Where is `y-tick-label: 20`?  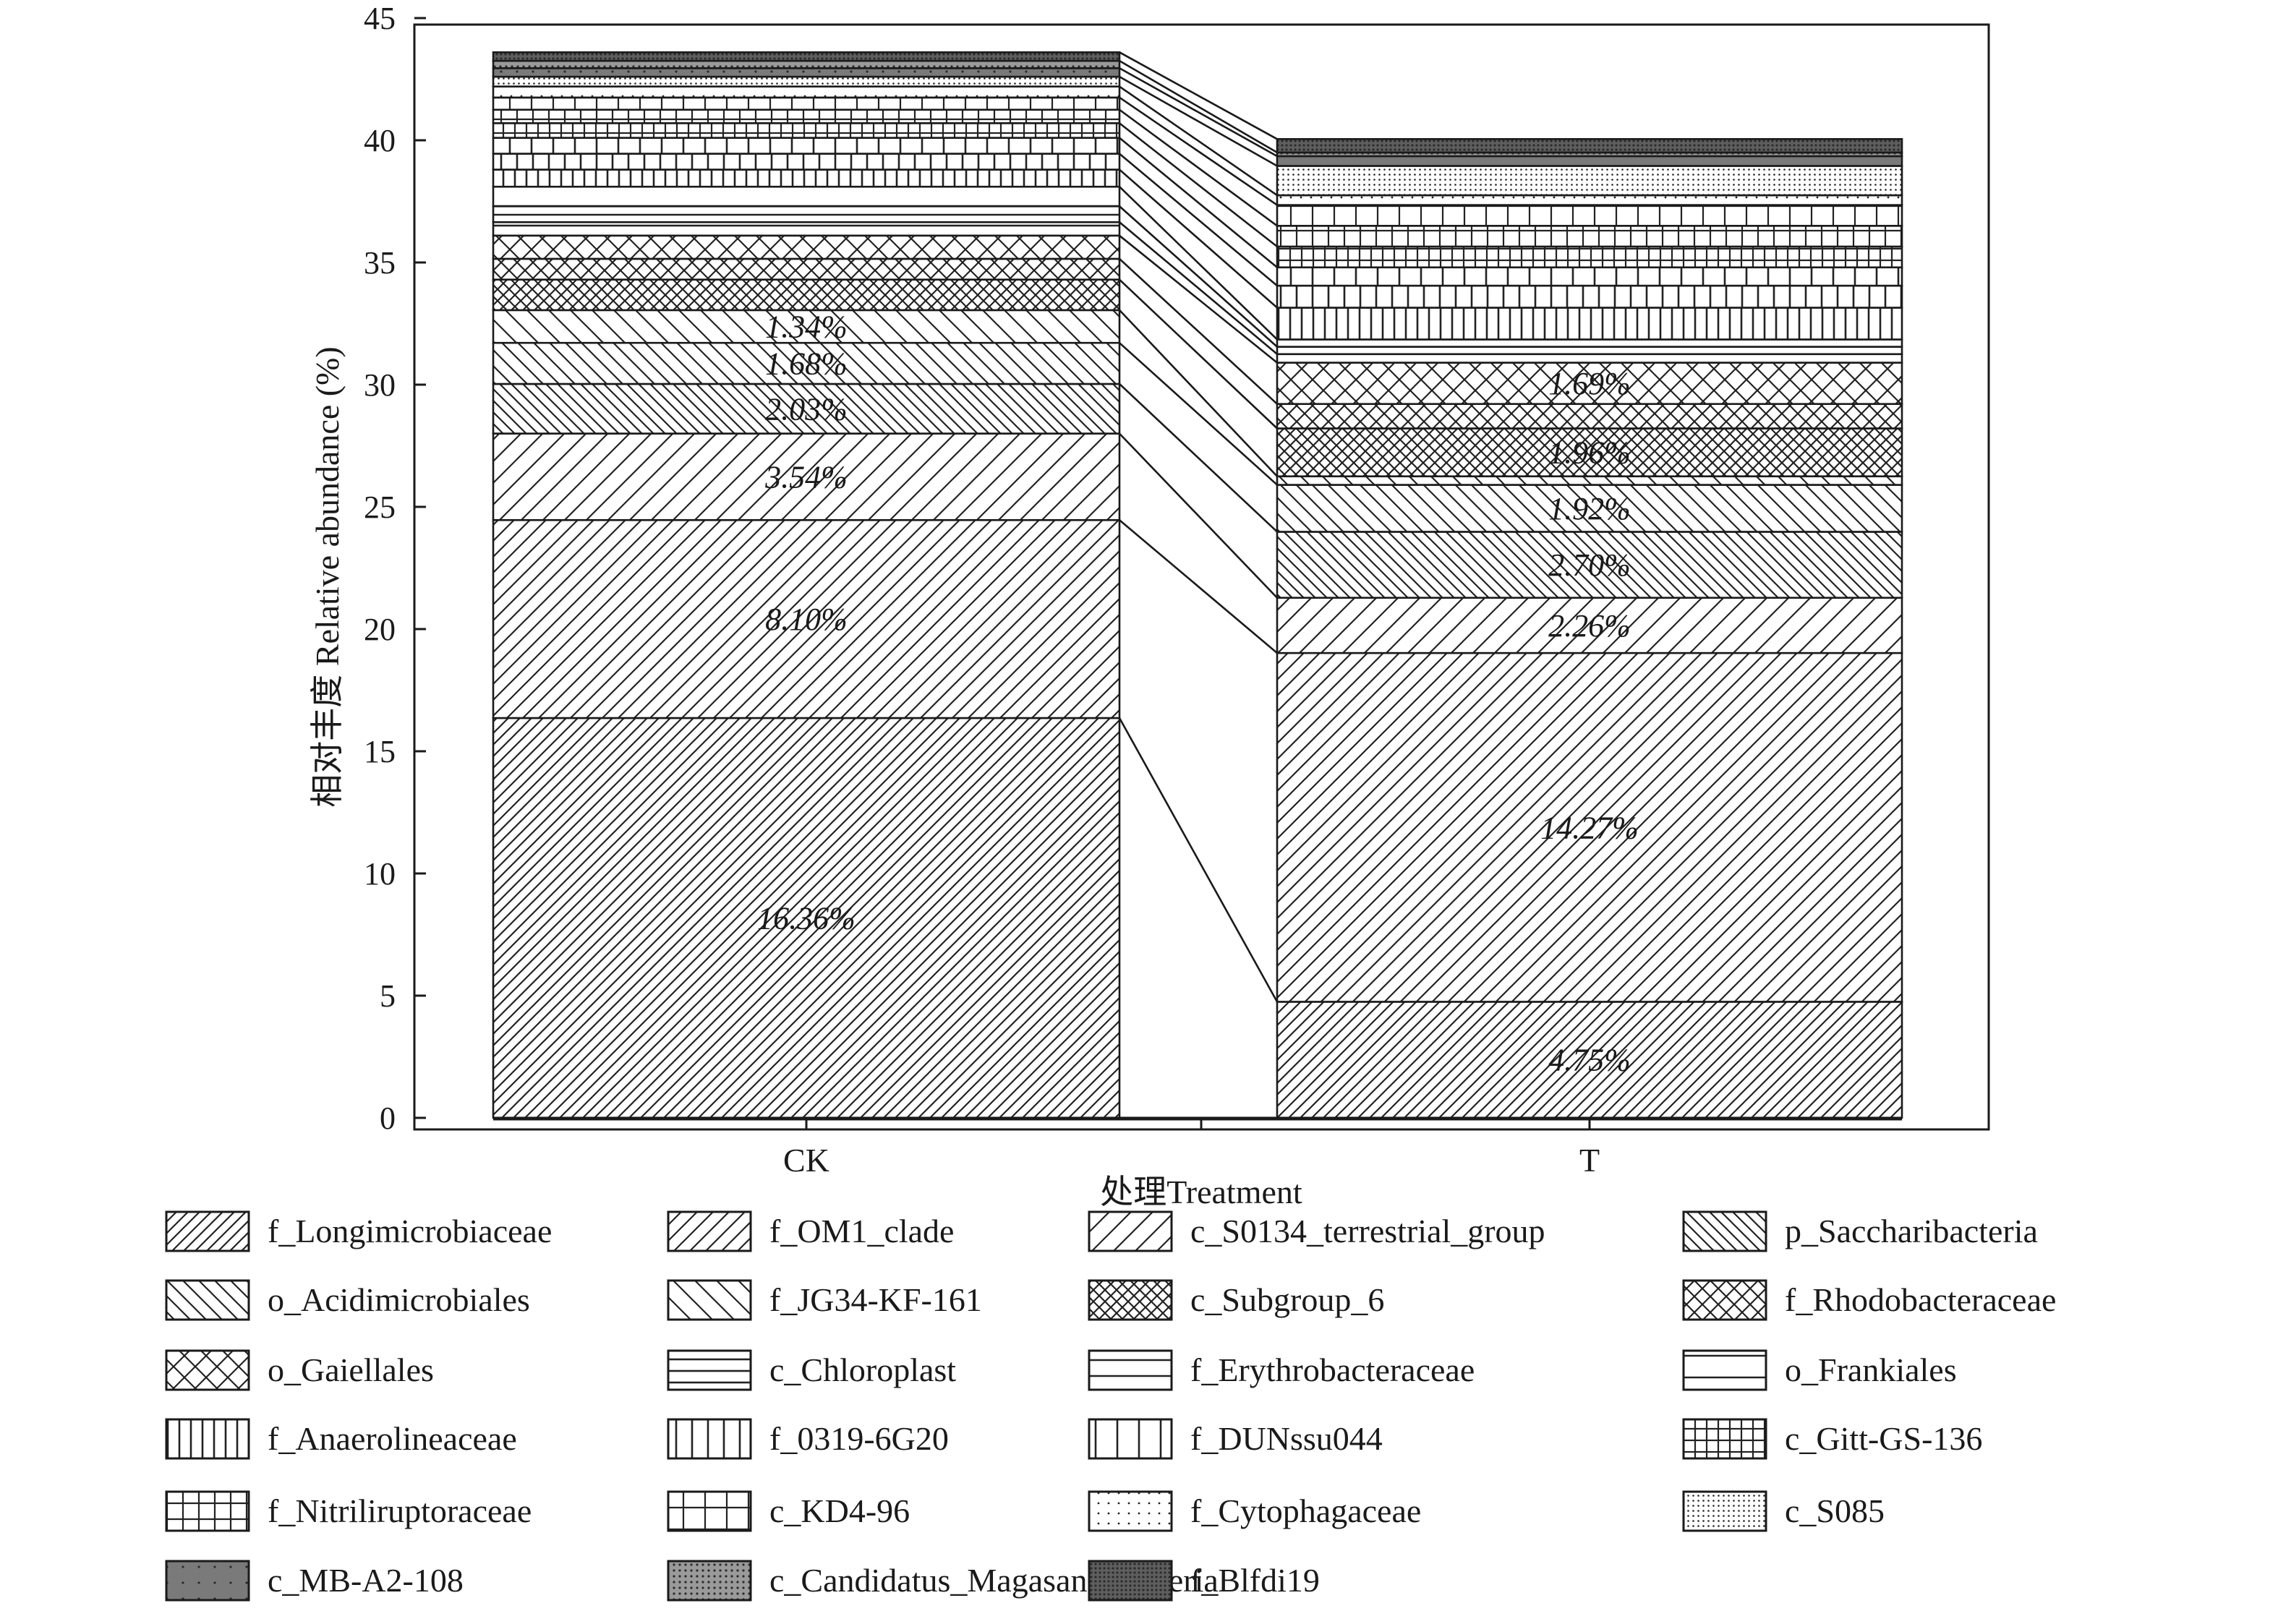 y-tick-label: 20 is located at coordinates (380, 629).